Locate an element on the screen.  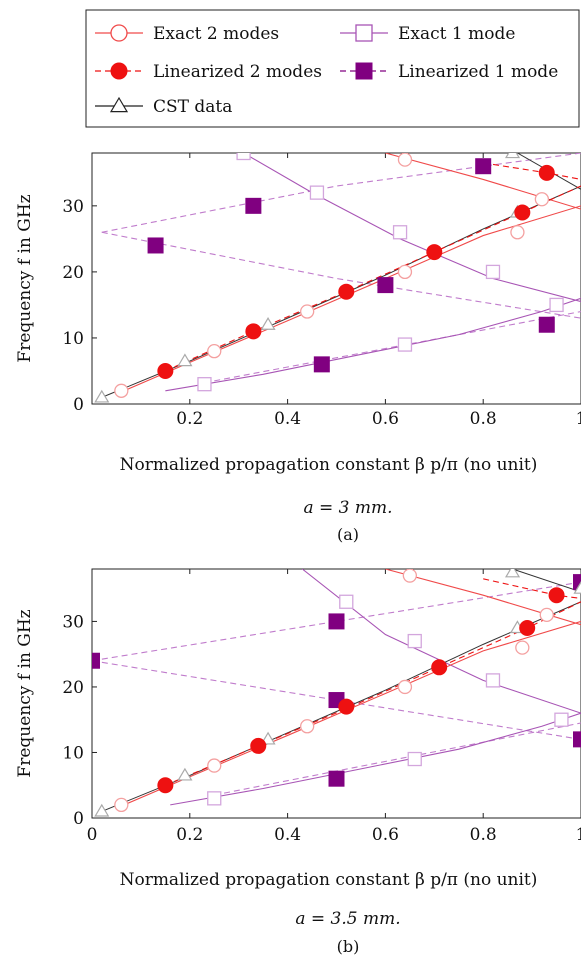
legend-label-2: Linearized 2 modes is located at coordinates (237, 72).